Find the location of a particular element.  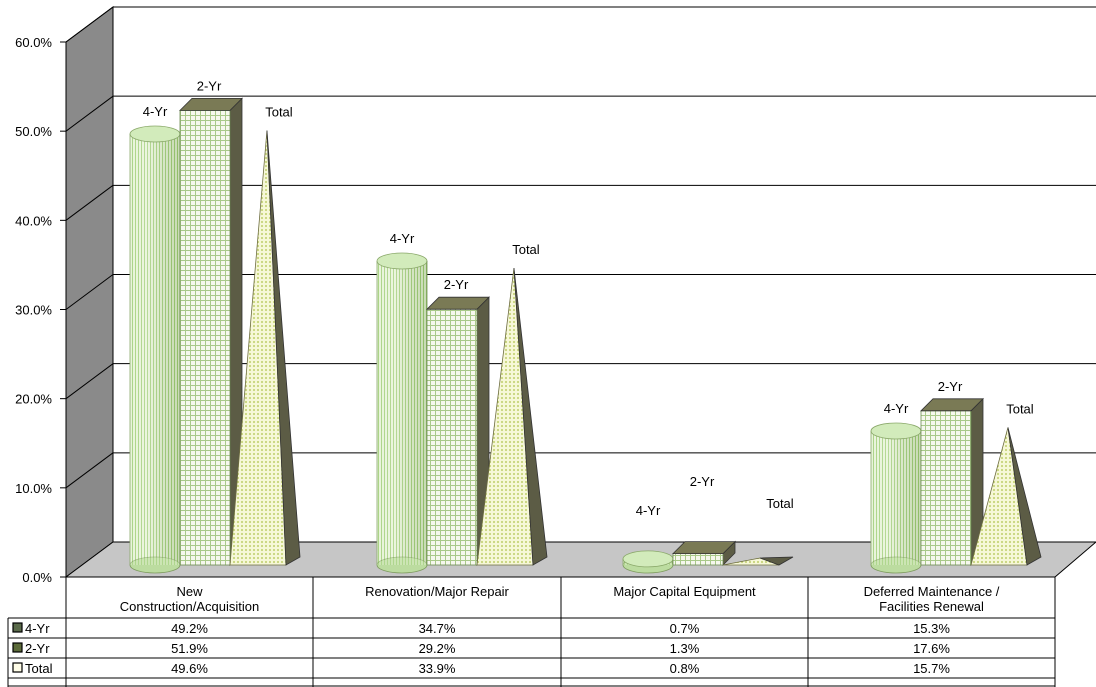

category-label: Major Capital Equipment is located at coordinates (684, 591).